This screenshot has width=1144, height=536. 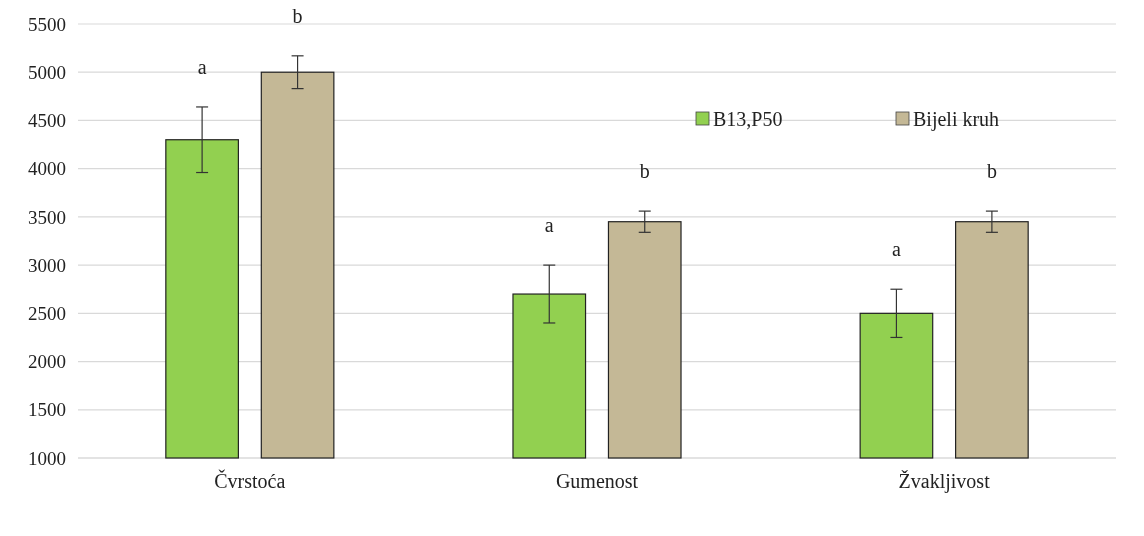 What do you see at coordinates (47, 24) in the screenshot?
I see `y-tick-label: 5500` at bounding box center [47, 24].